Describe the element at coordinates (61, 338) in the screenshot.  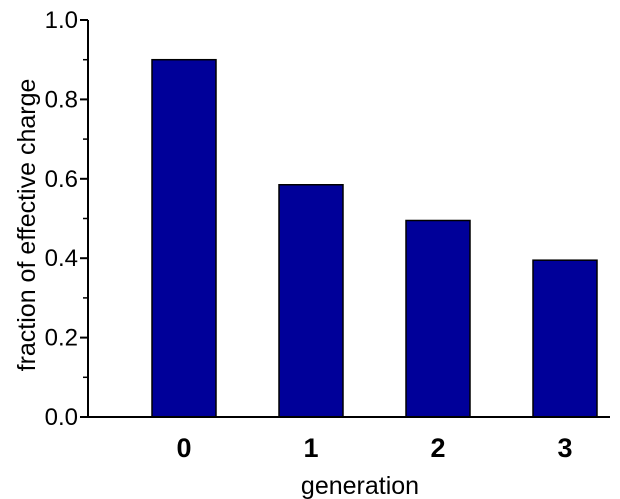
I see `y-tick-label: 0.2` at that location.